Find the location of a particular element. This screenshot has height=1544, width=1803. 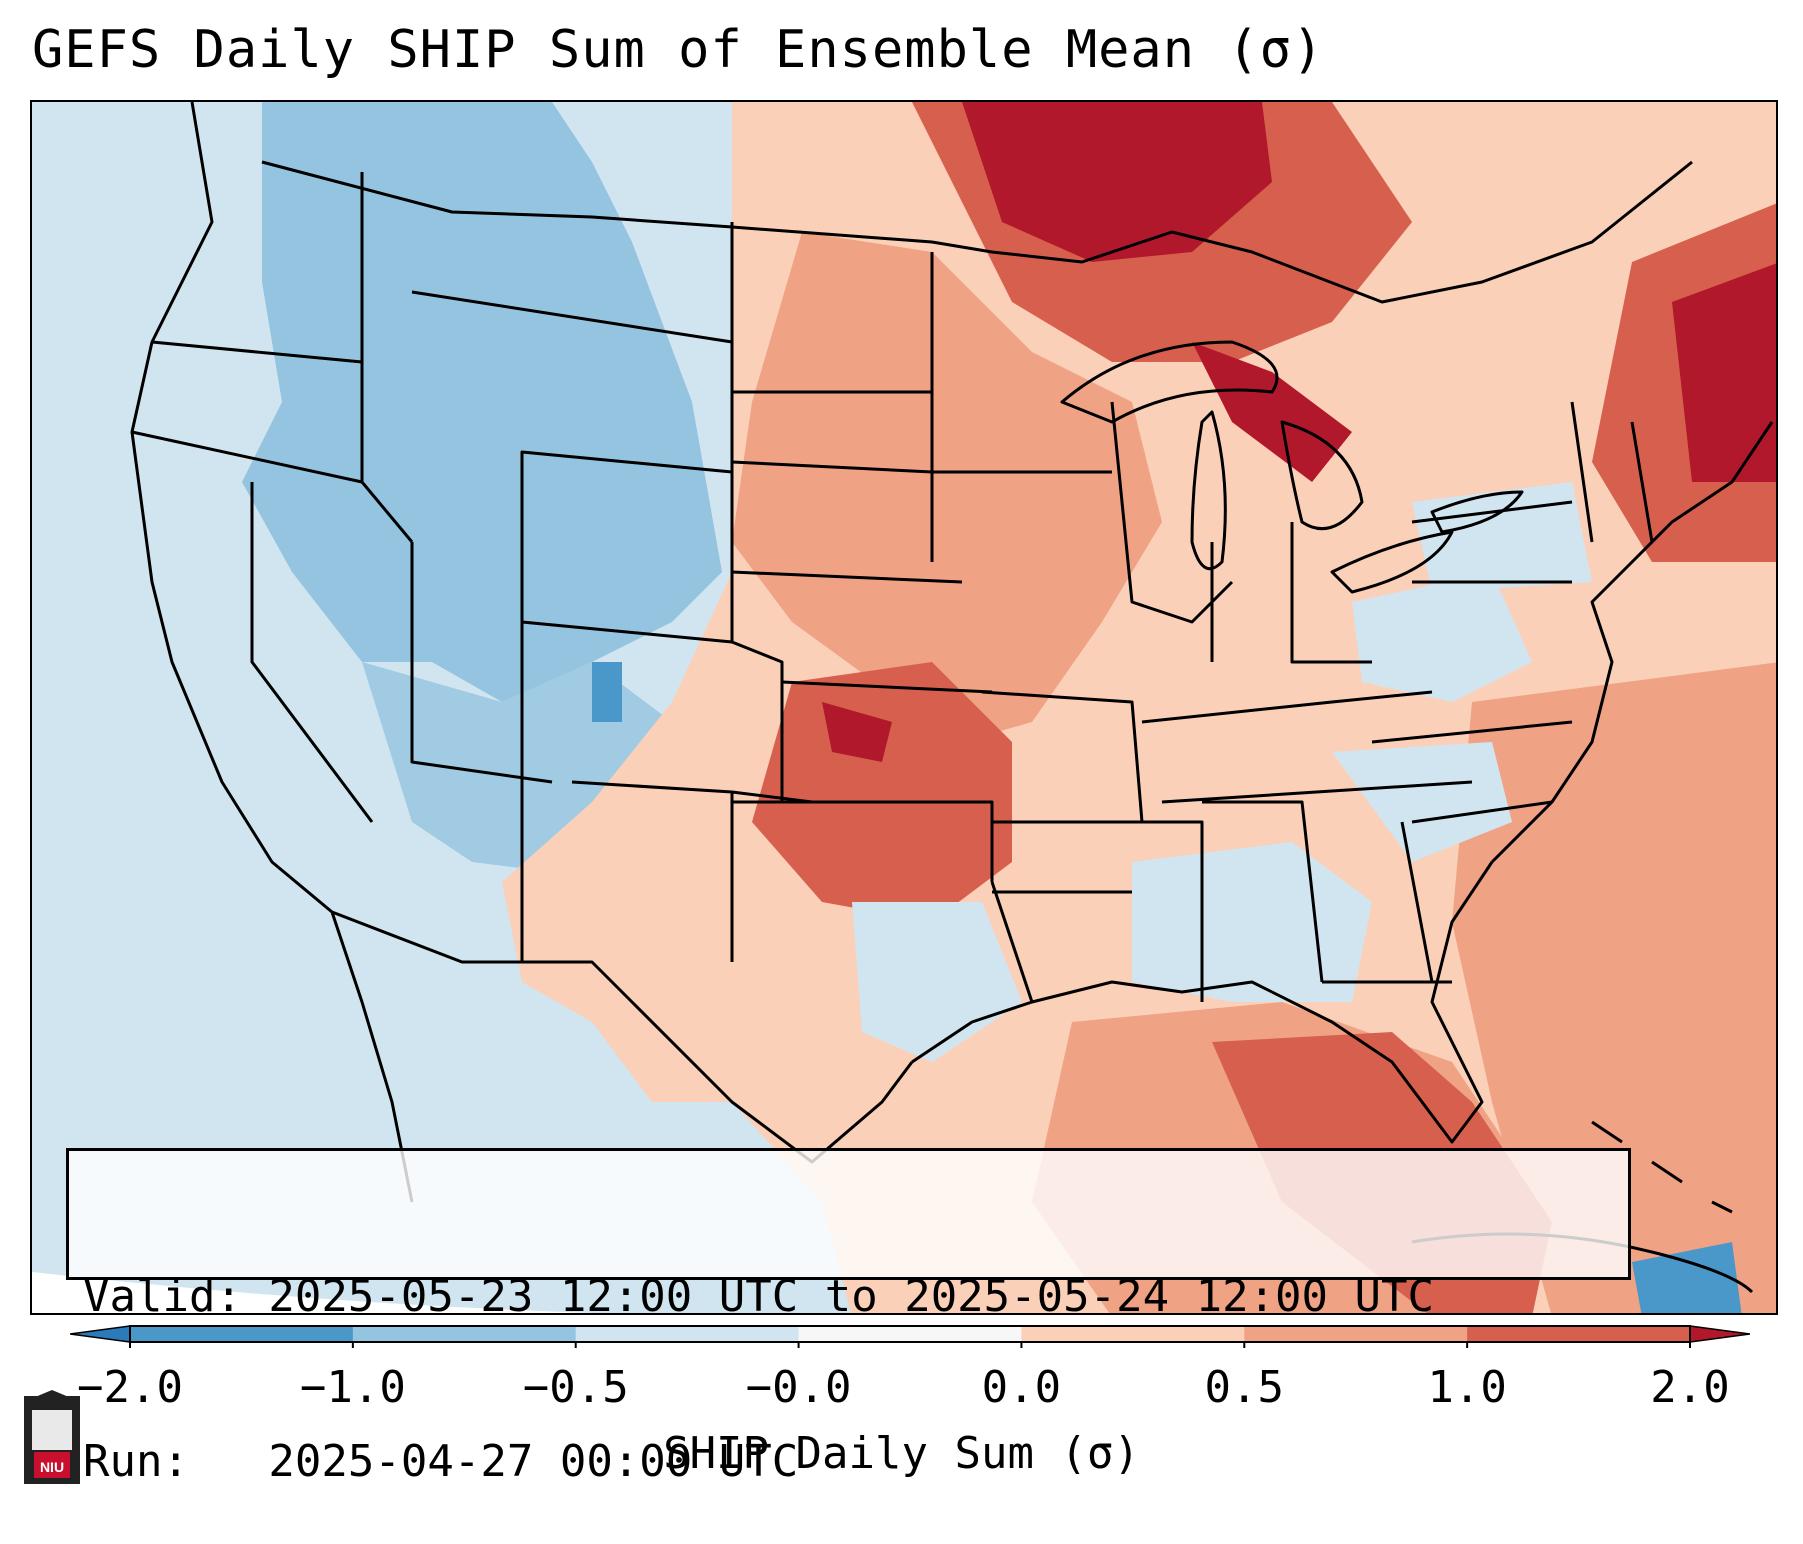

colorbar-tick-label: 2.0 is located at coordinates (1690, 1387).